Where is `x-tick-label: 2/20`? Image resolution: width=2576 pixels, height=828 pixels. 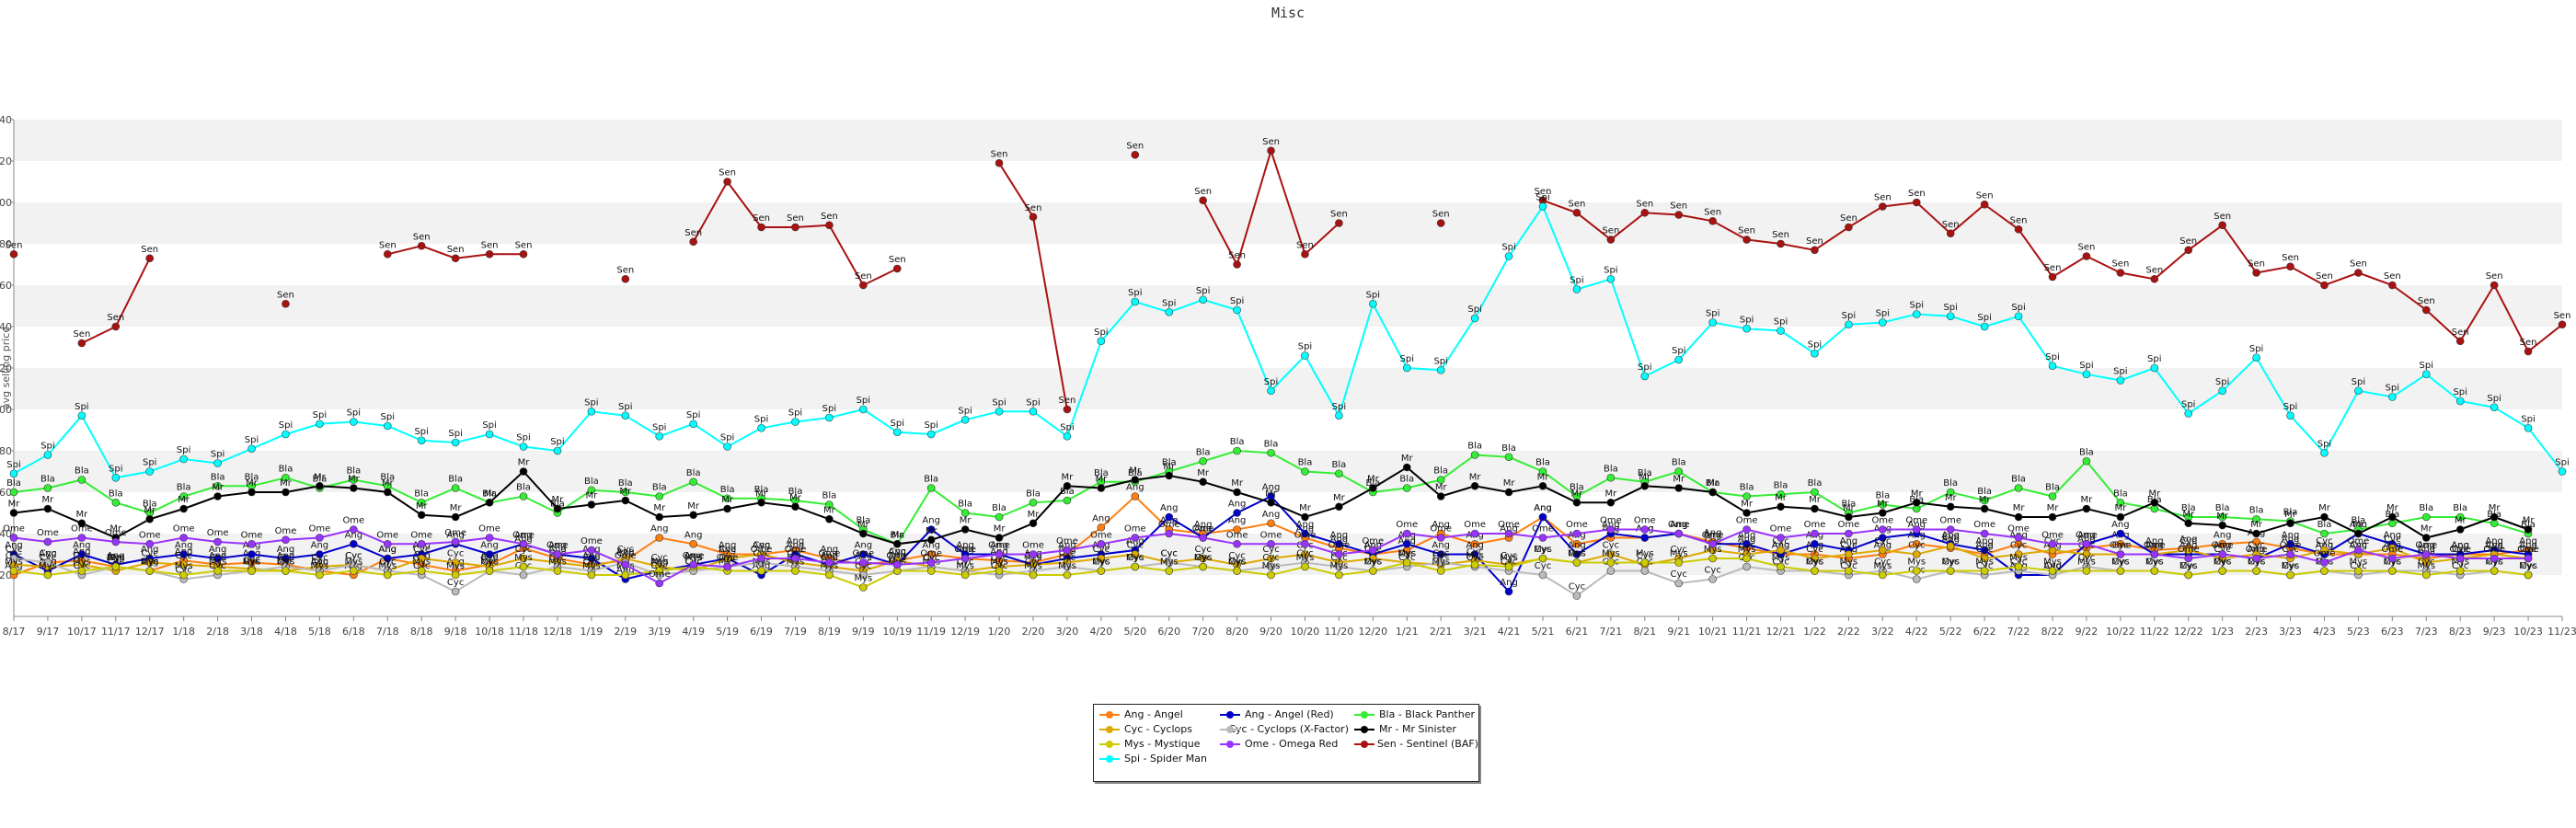 x-tick-label: 2/20 is located at coordinates (1033, 632).